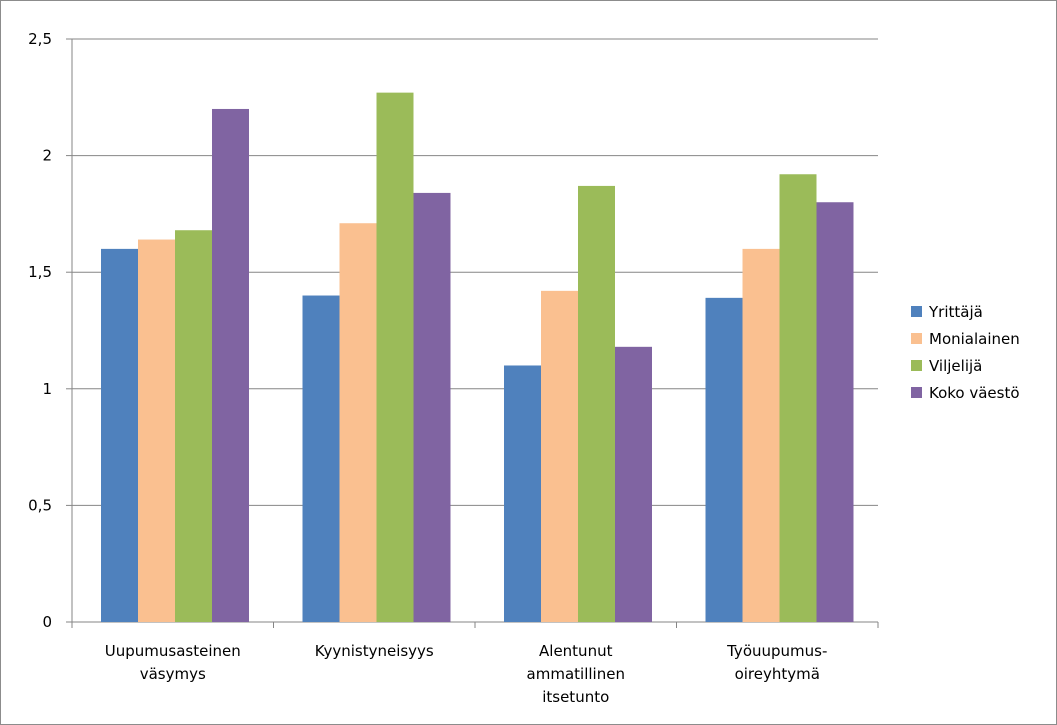  Describe the element at coordinates (374, 651) in the screenshot. I see `x-tick-label: Kyynistyneisyys` at that location.